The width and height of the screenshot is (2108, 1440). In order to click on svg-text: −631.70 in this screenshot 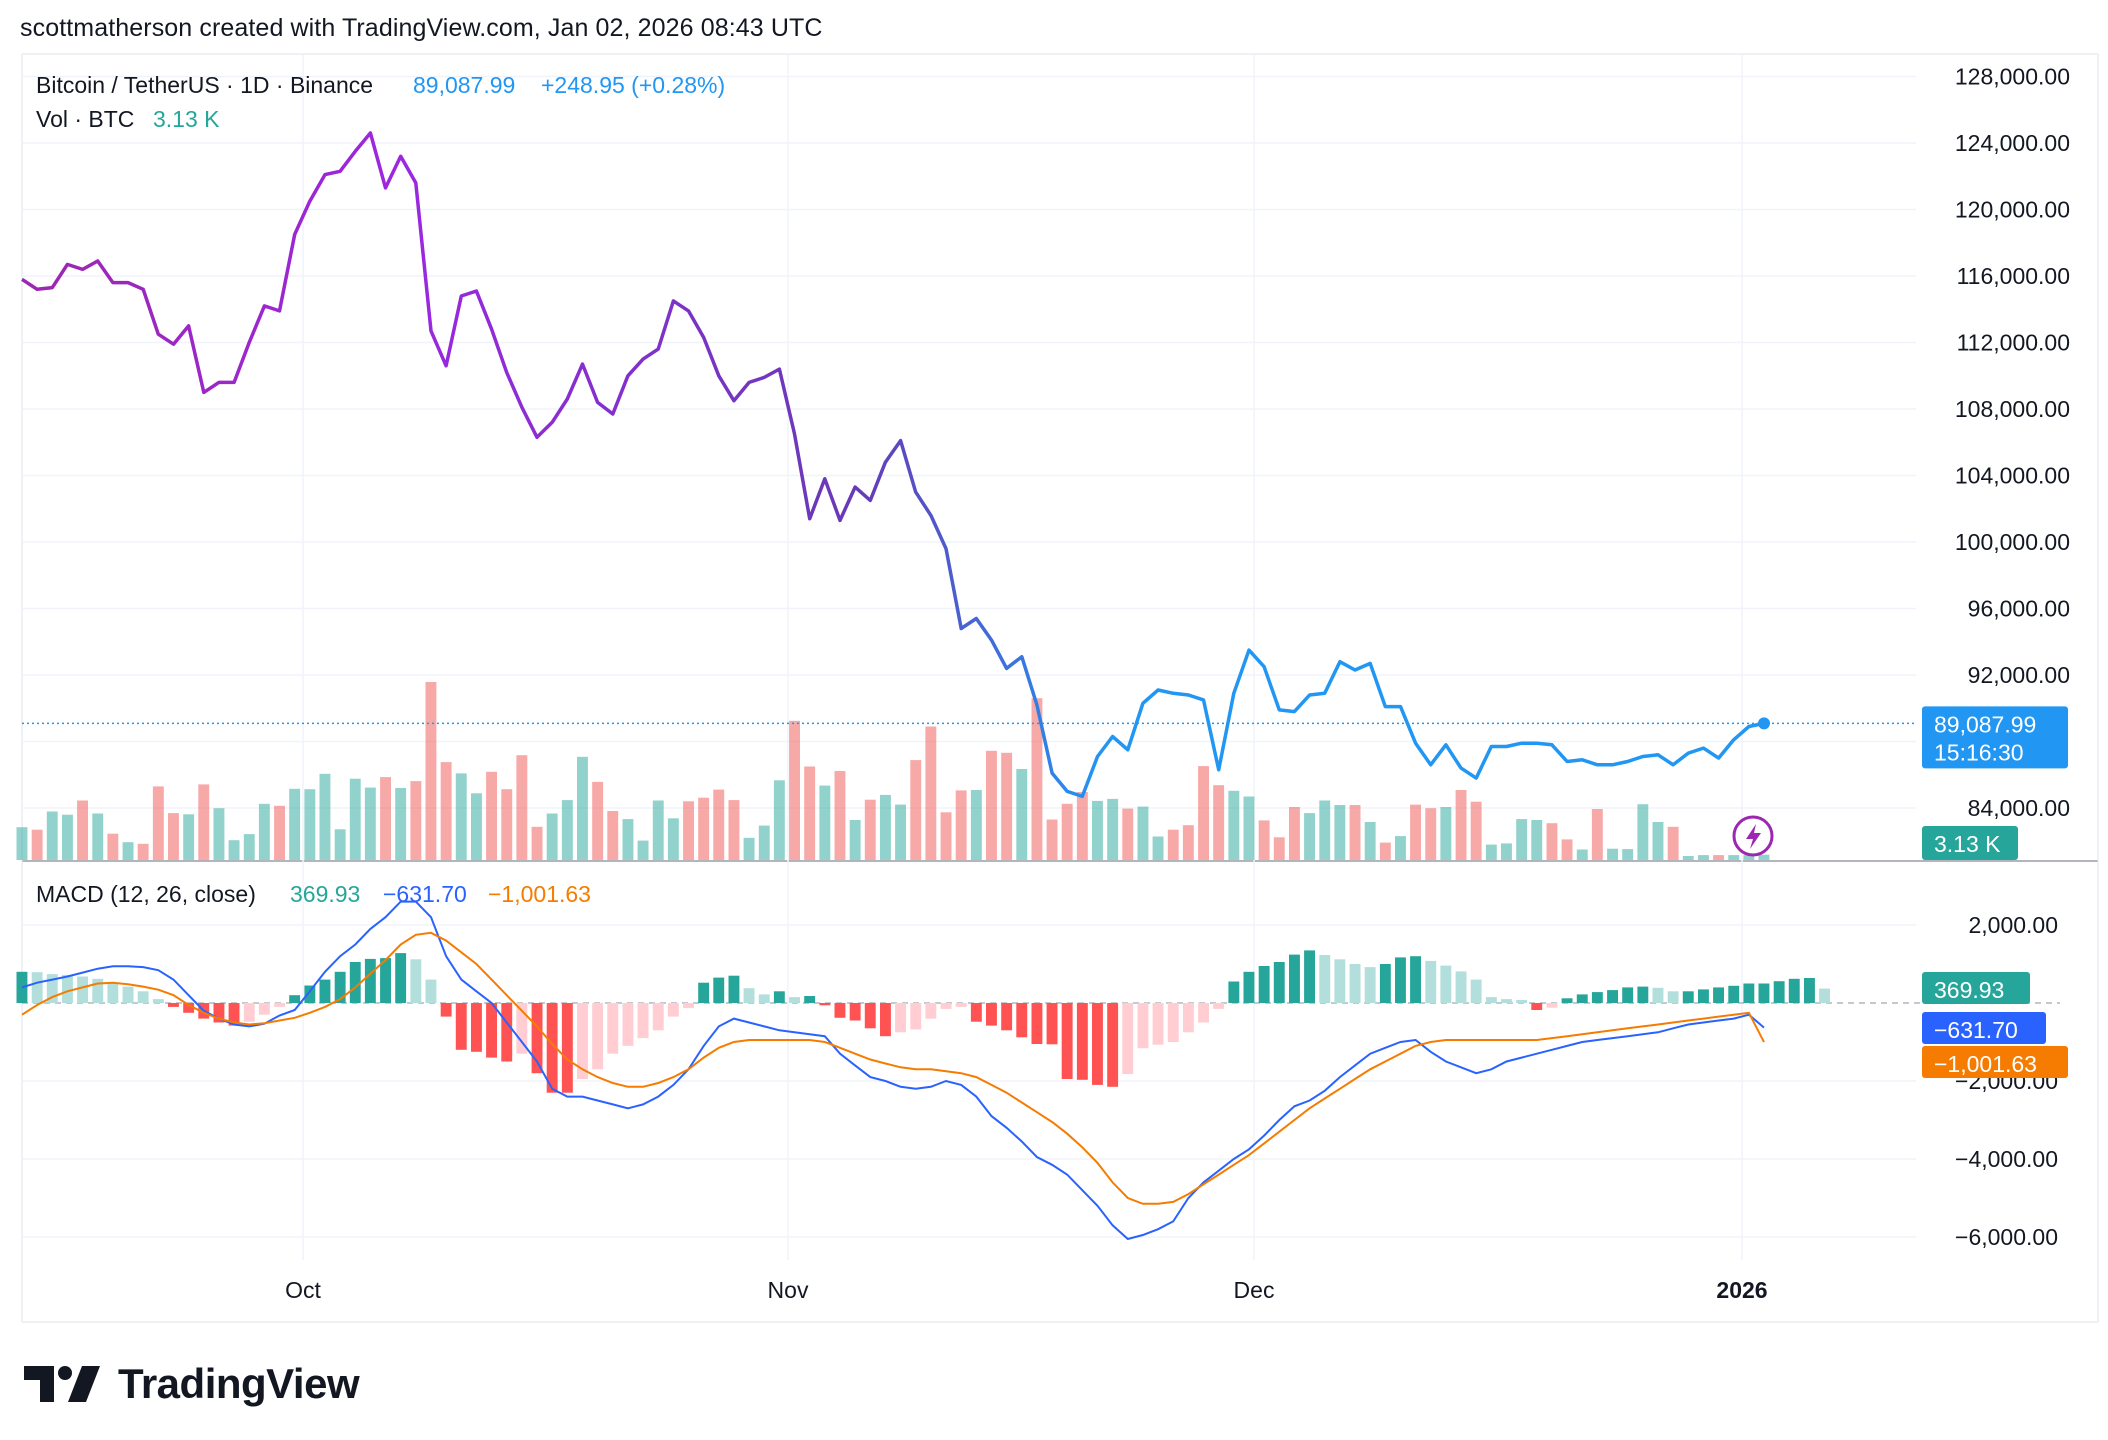, I will do `click(1976, 1030)`.